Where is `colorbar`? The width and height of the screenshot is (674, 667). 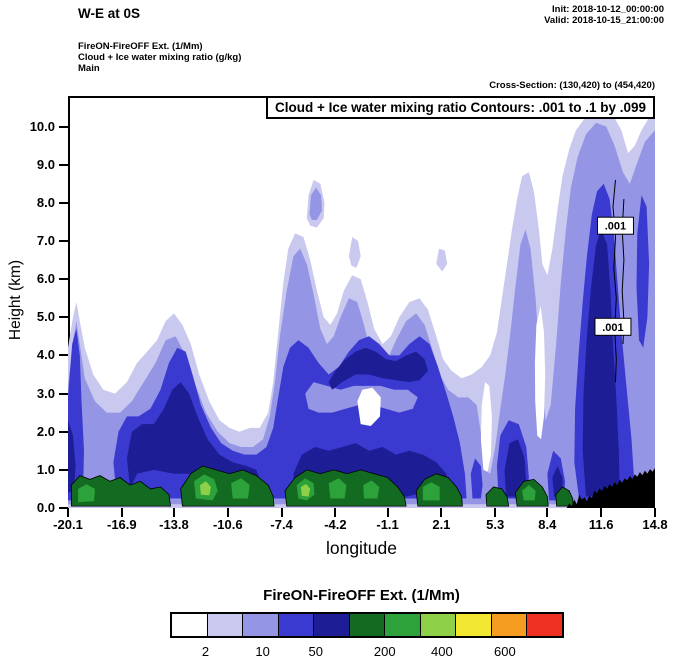 colorbar is located at coordinates (367, 625).